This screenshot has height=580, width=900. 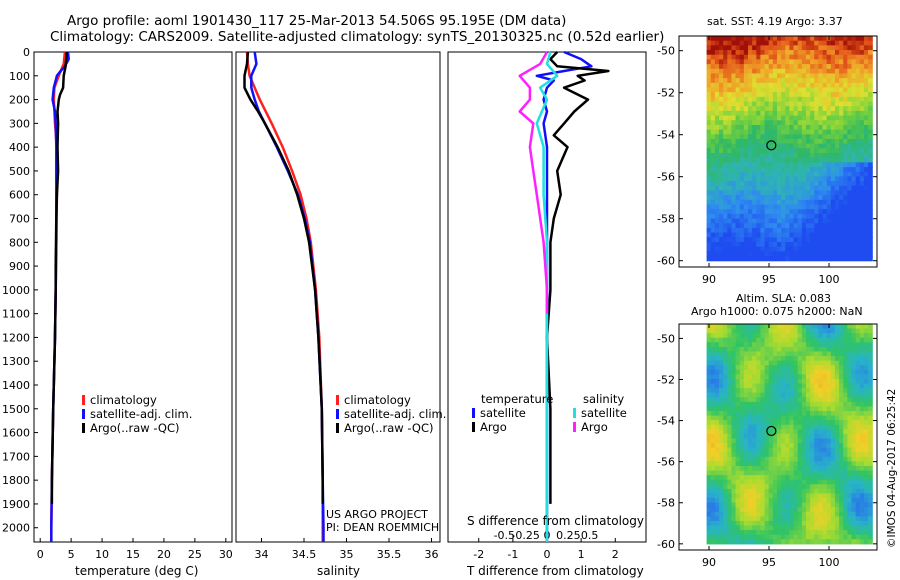 What do you see at coordinates (590, 535) in the screenshot?
I see `s-tick-label: 0.5` at bounding box center [590, 535].